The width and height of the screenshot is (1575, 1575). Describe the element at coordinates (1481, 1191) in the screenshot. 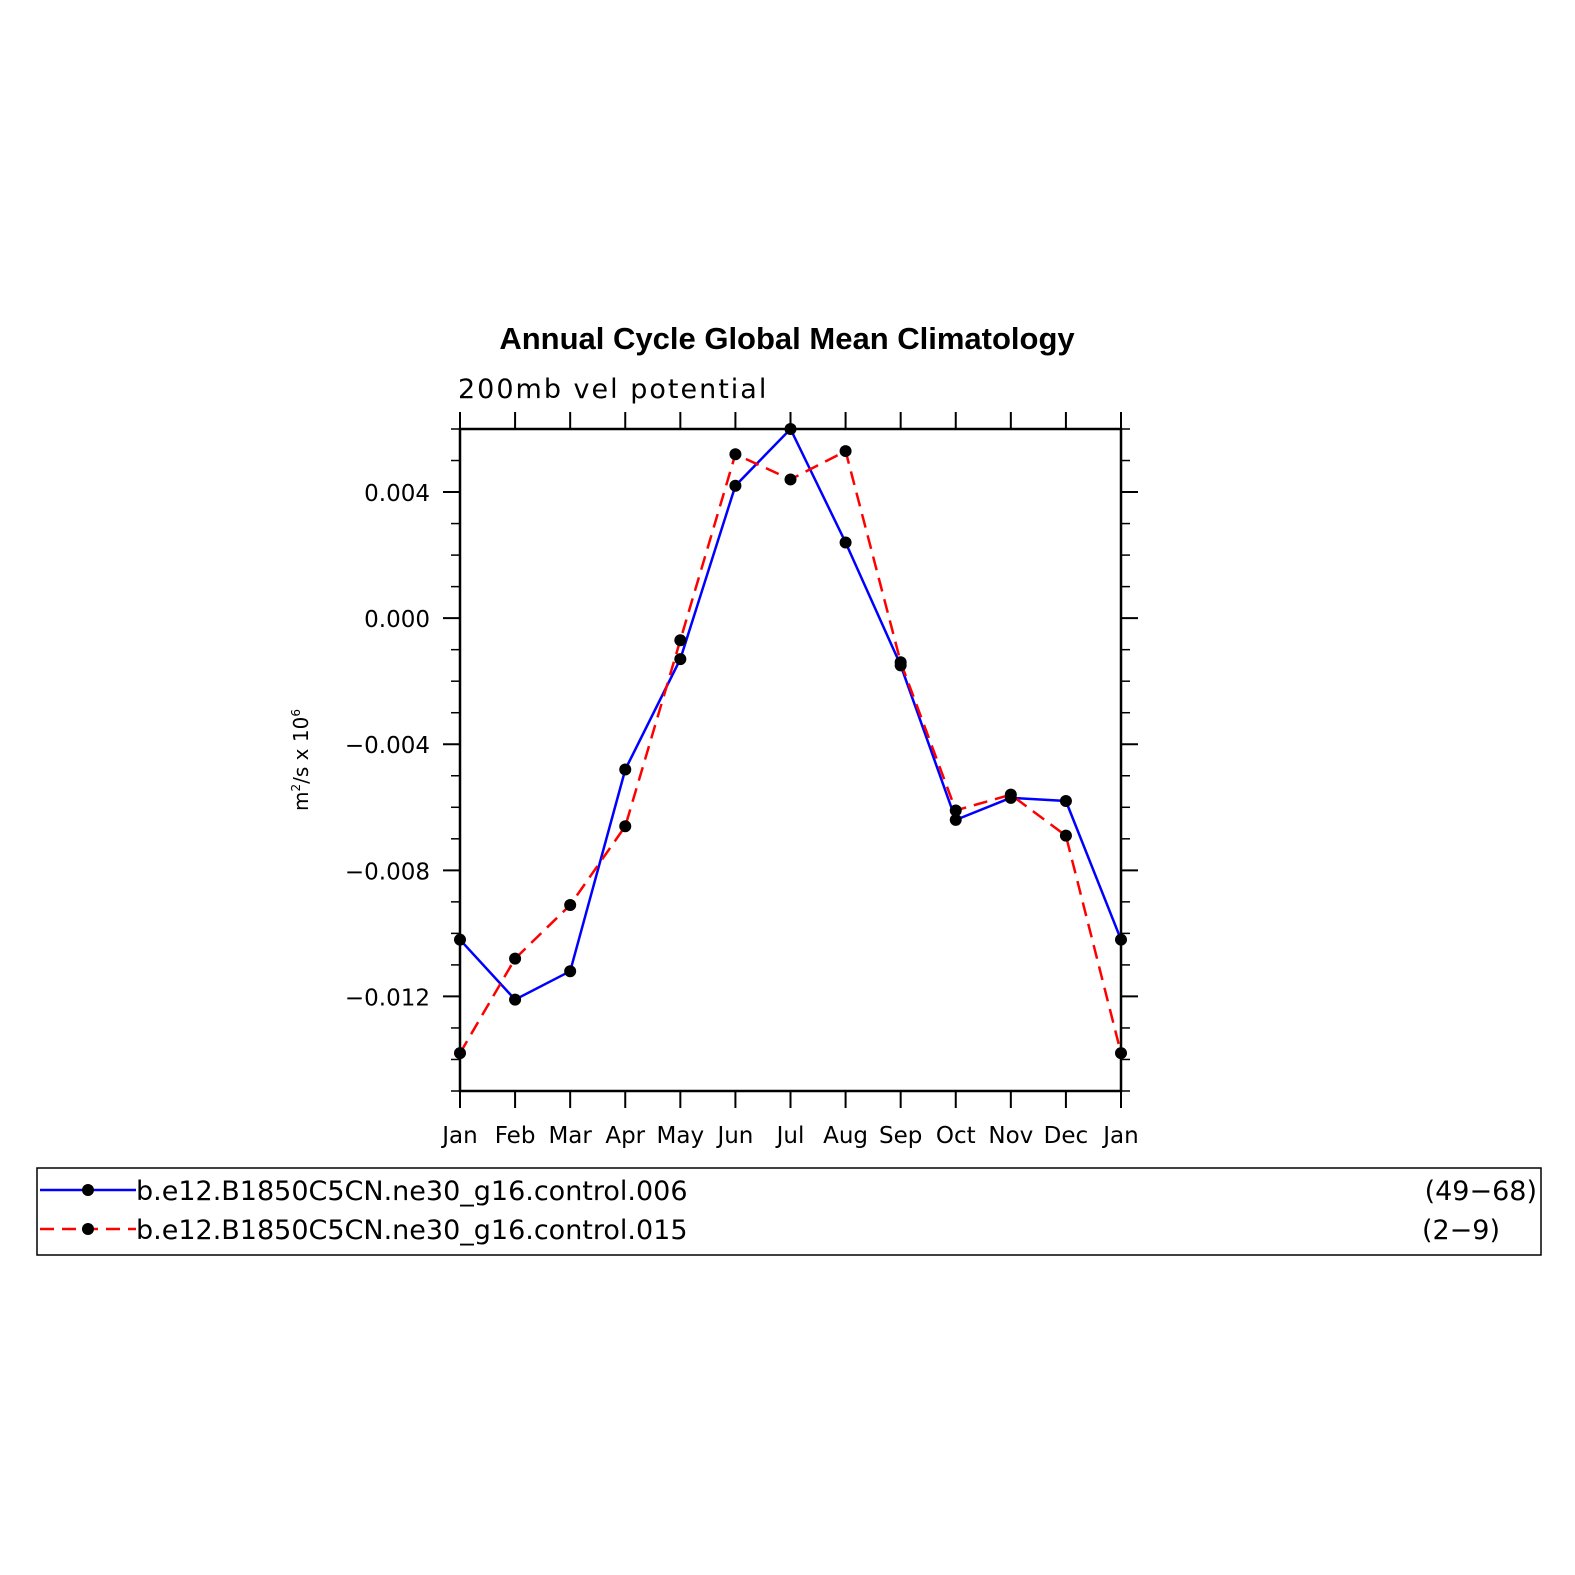

I see `legend-years-1: (49−68)` at that location.